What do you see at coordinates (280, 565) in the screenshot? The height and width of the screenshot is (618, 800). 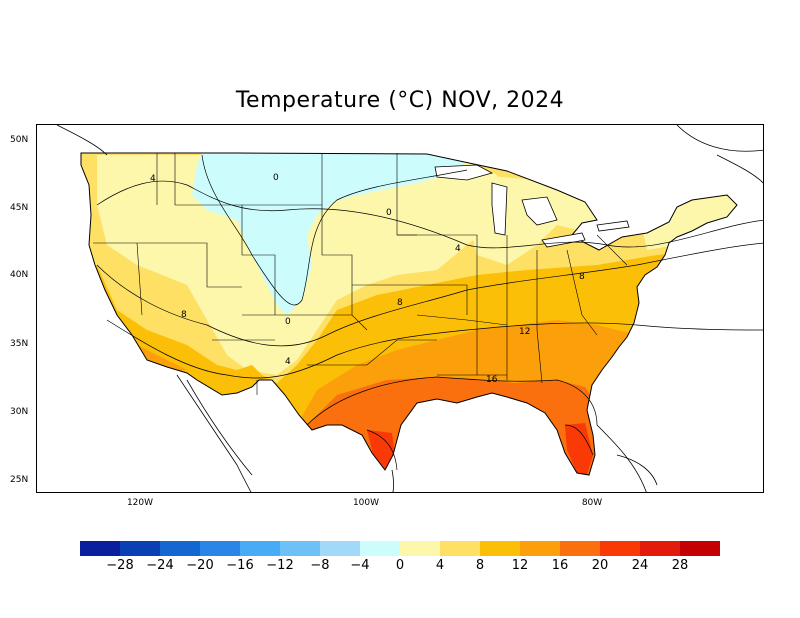 I see `colorbar-label: −12` at bounding box center [280, 565].